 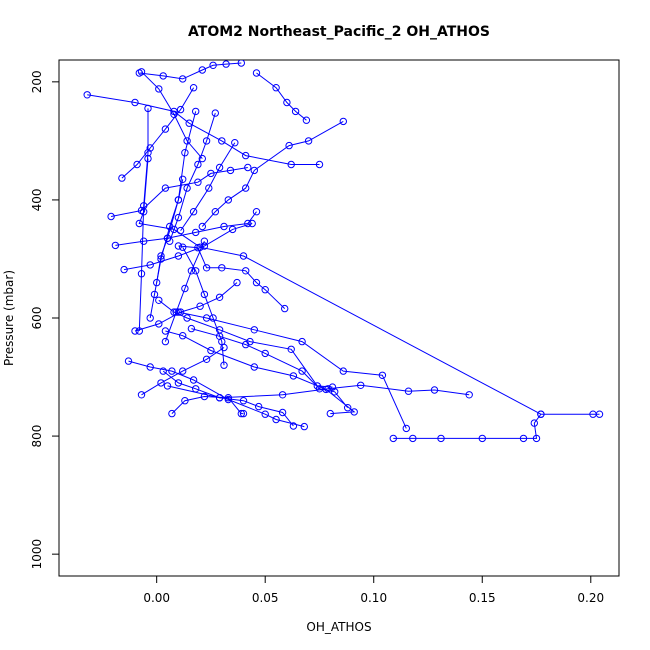 What do you see at coordinates (9, 318) in the screenshot?
I see `y-axis-label: Pressure (mbar)` at bounding box center [9, 318].